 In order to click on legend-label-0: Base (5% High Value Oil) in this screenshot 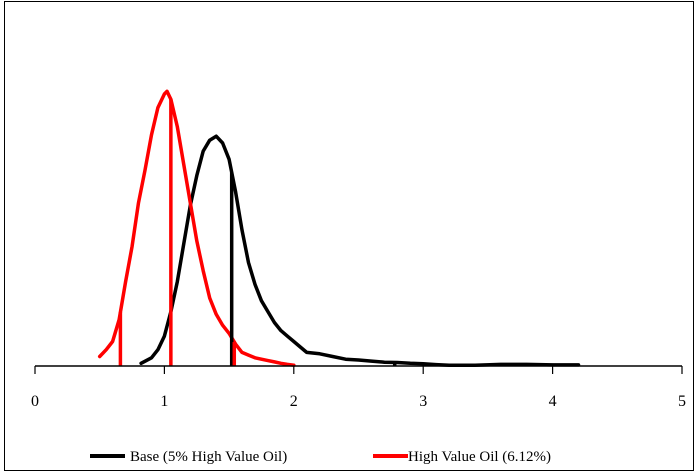, I will do `click(208, 457)`.